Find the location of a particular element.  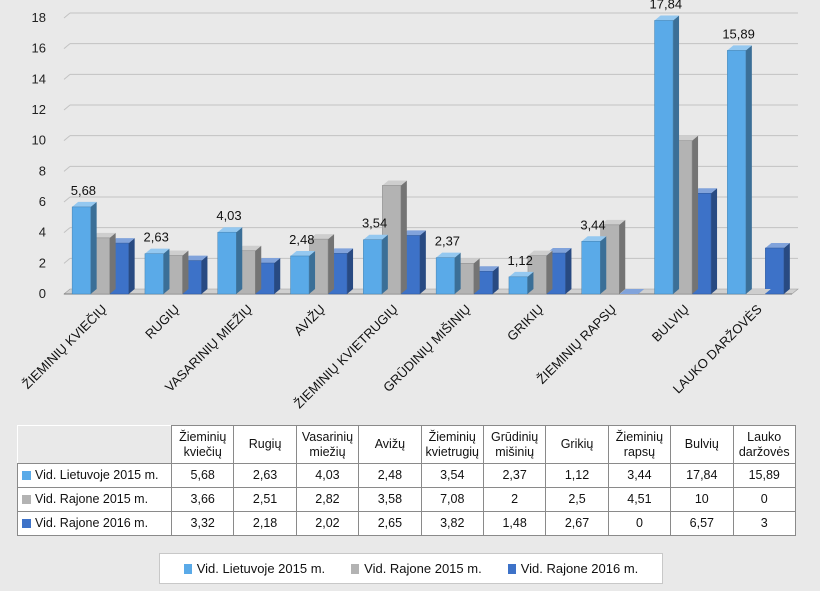

table-cell: 17,84 is located at coordinates (702, 475).